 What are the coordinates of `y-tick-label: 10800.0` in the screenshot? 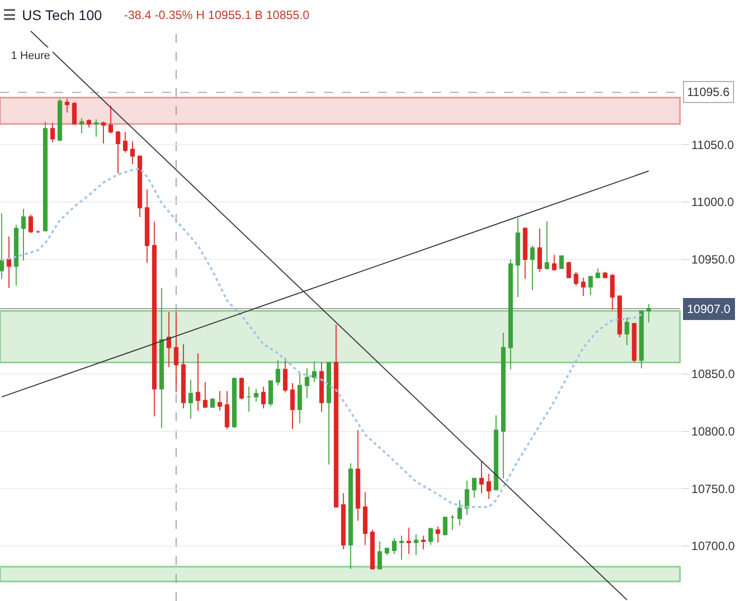 It's located at (713, 431).